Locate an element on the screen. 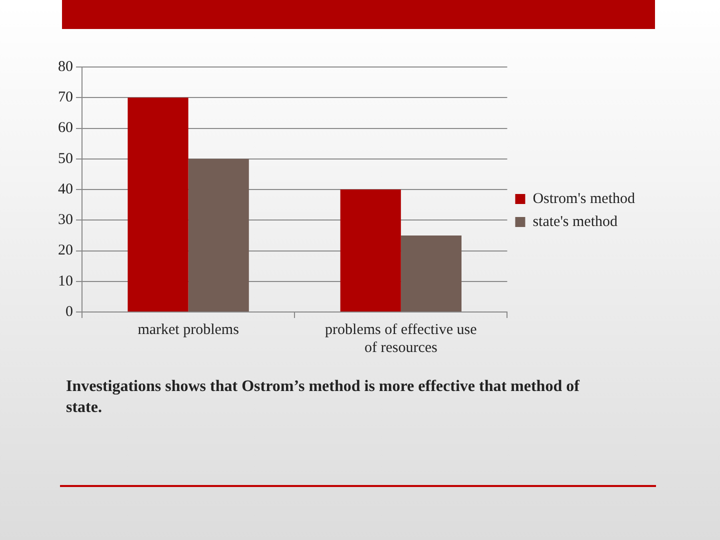  y-tick-label: 0 is located at coordinates (69, 312).